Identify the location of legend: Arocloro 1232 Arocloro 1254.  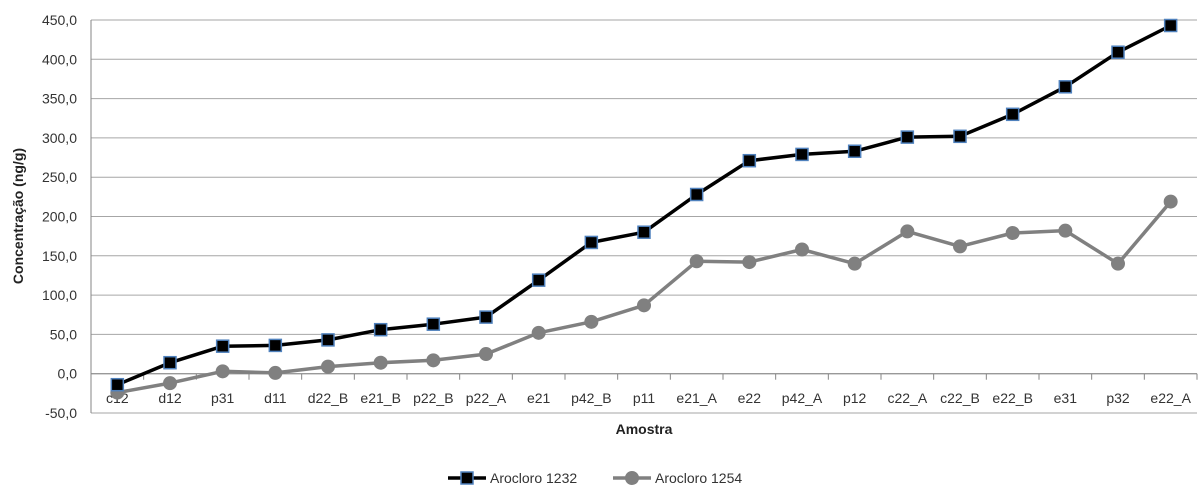
(595, 478).